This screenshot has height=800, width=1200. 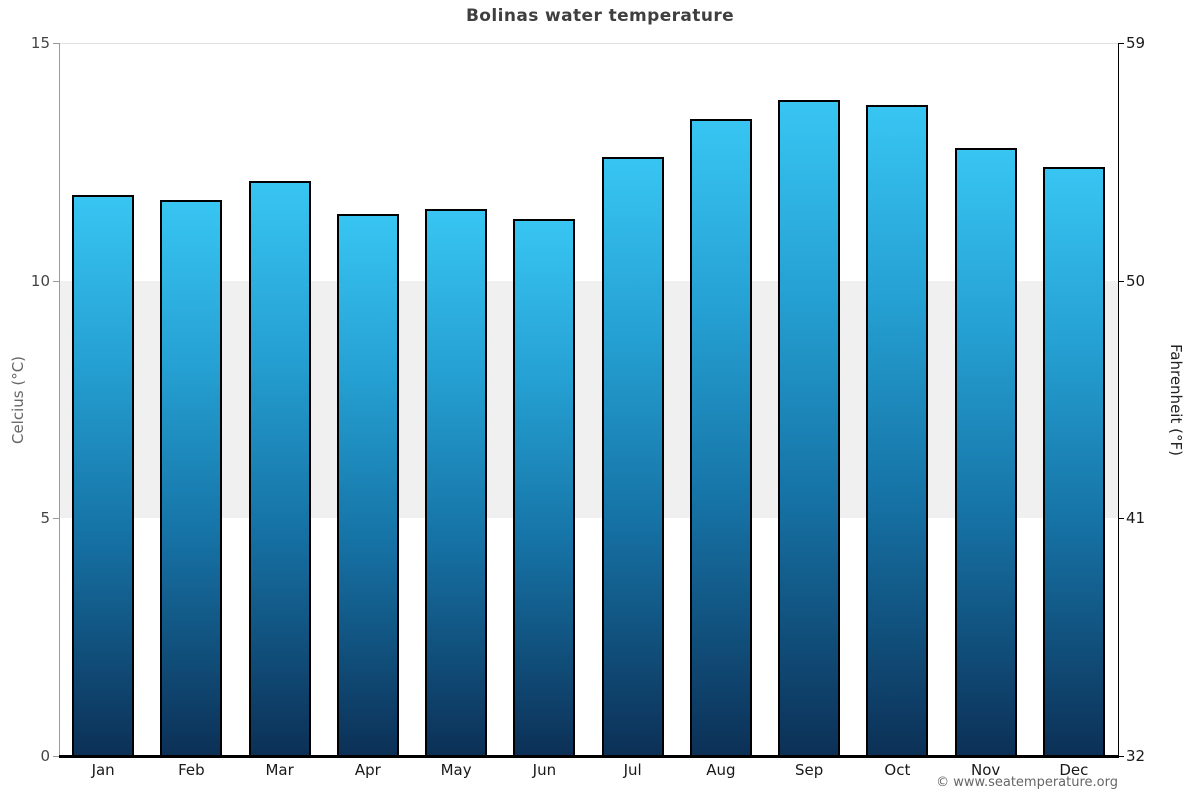 I want to click on bar-jun, so click(x=544, y=487).